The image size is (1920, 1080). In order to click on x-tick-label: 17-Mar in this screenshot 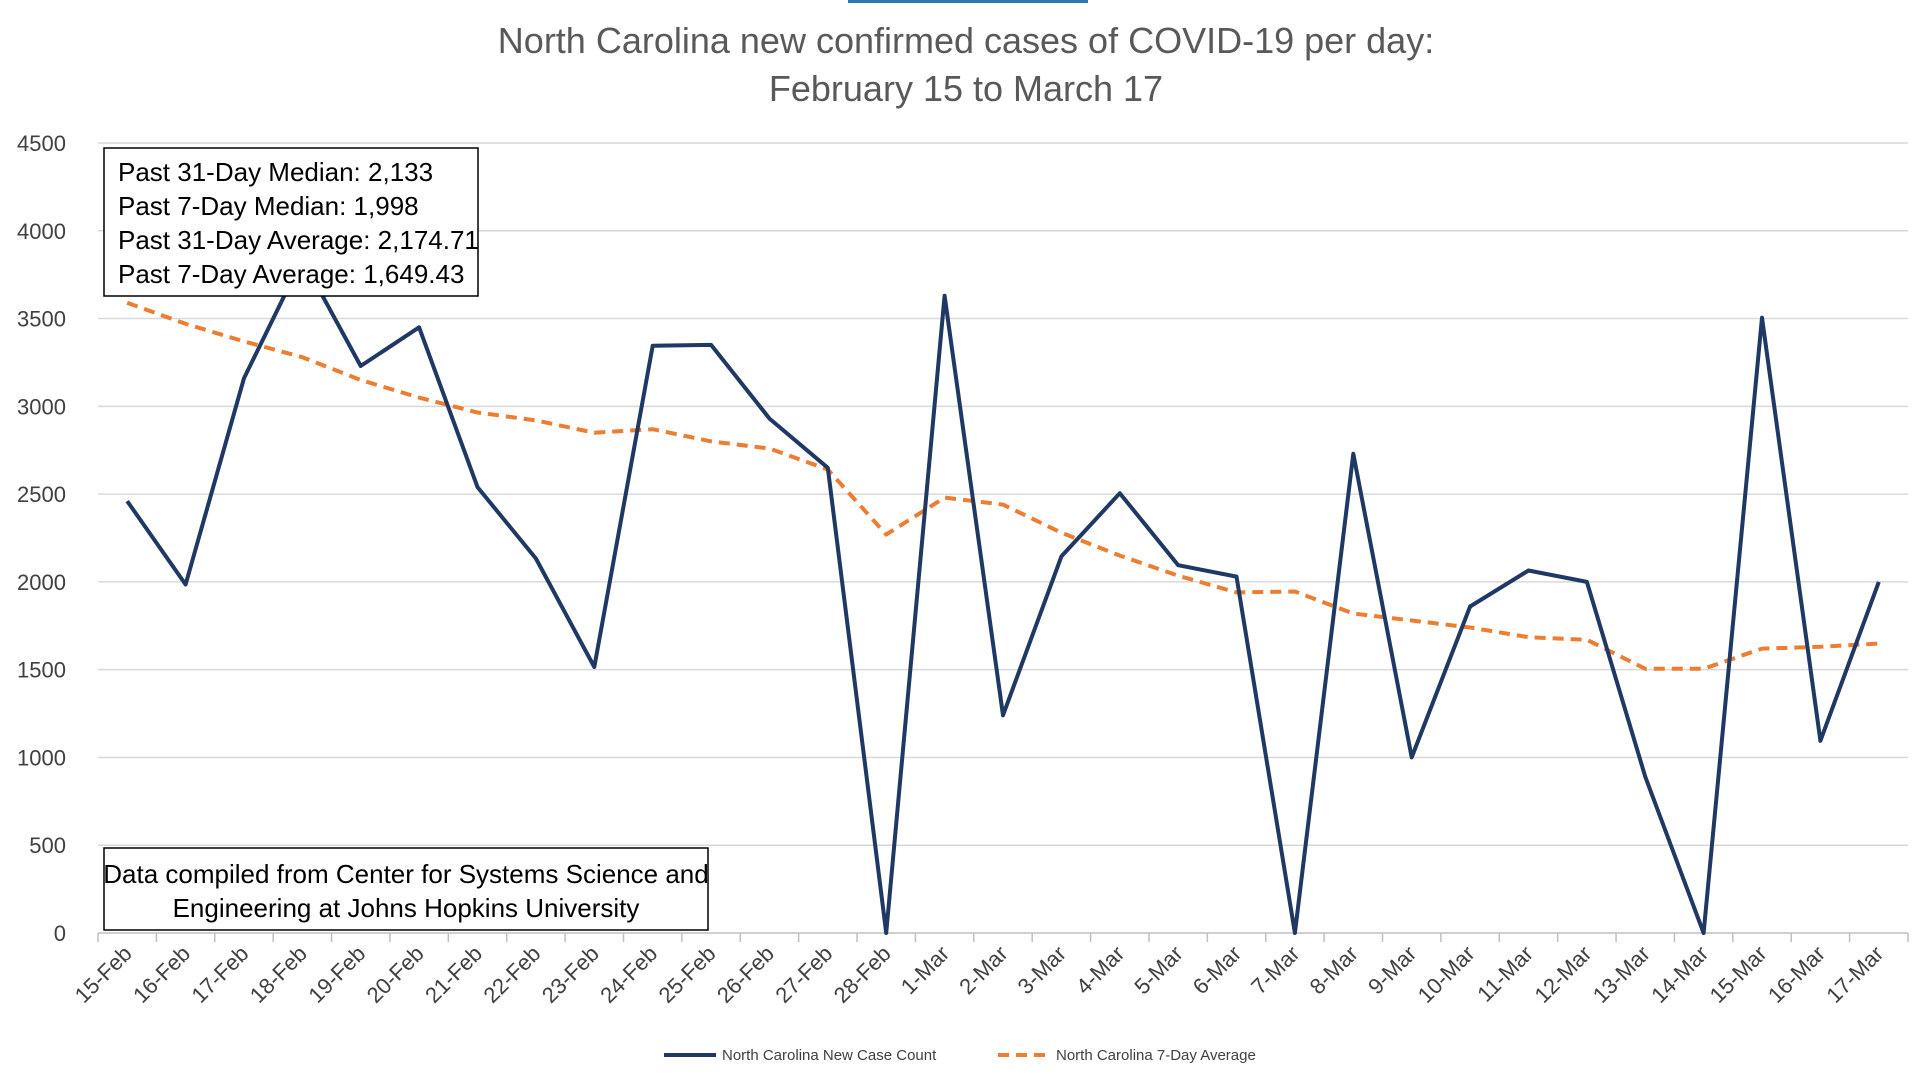, I will do `click(1854, 974)`.